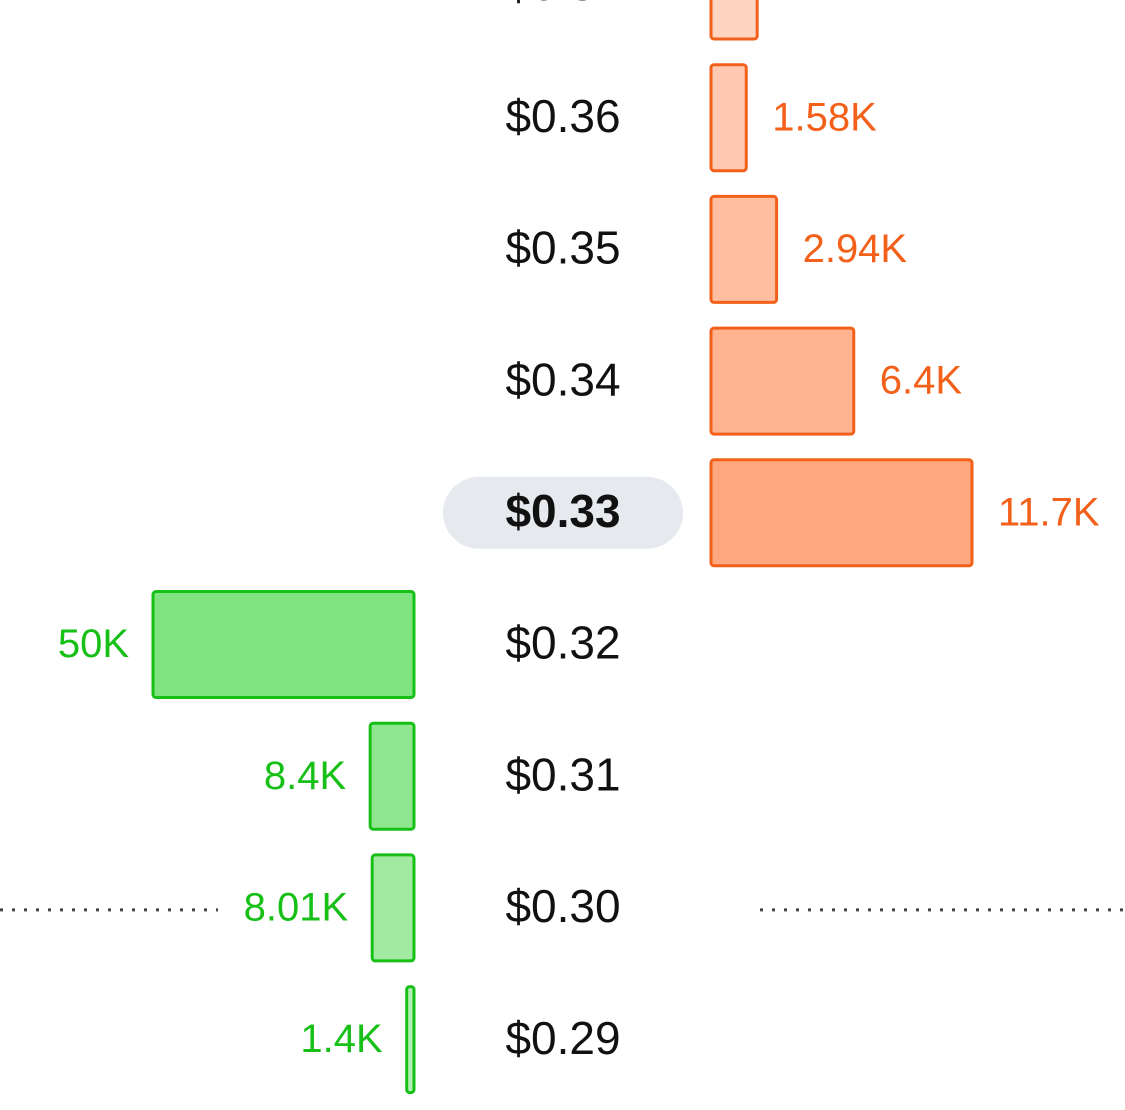  I want to click on bid-value-label: 8.4K, so click(305, 776).